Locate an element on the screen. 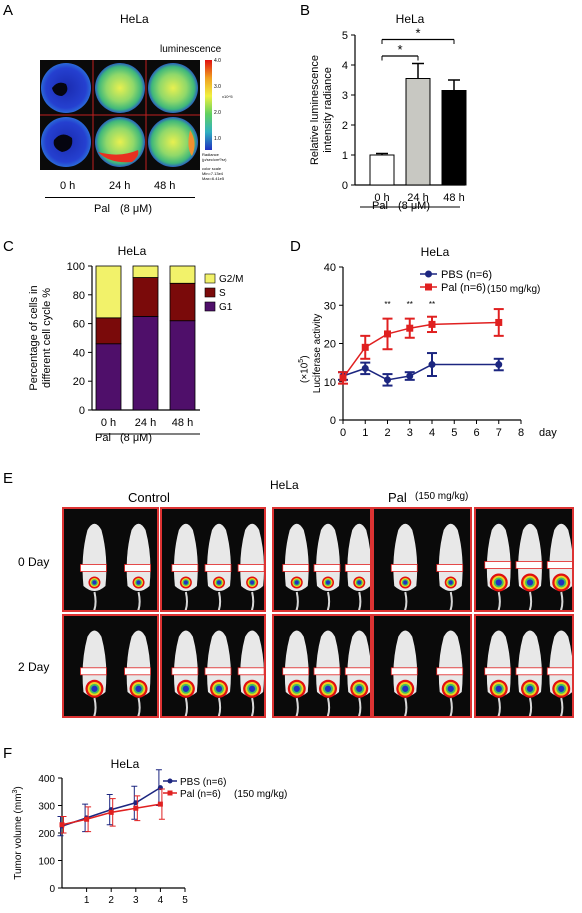  chart-d-ytick-label: 0 is located at coordinates (333, 421).